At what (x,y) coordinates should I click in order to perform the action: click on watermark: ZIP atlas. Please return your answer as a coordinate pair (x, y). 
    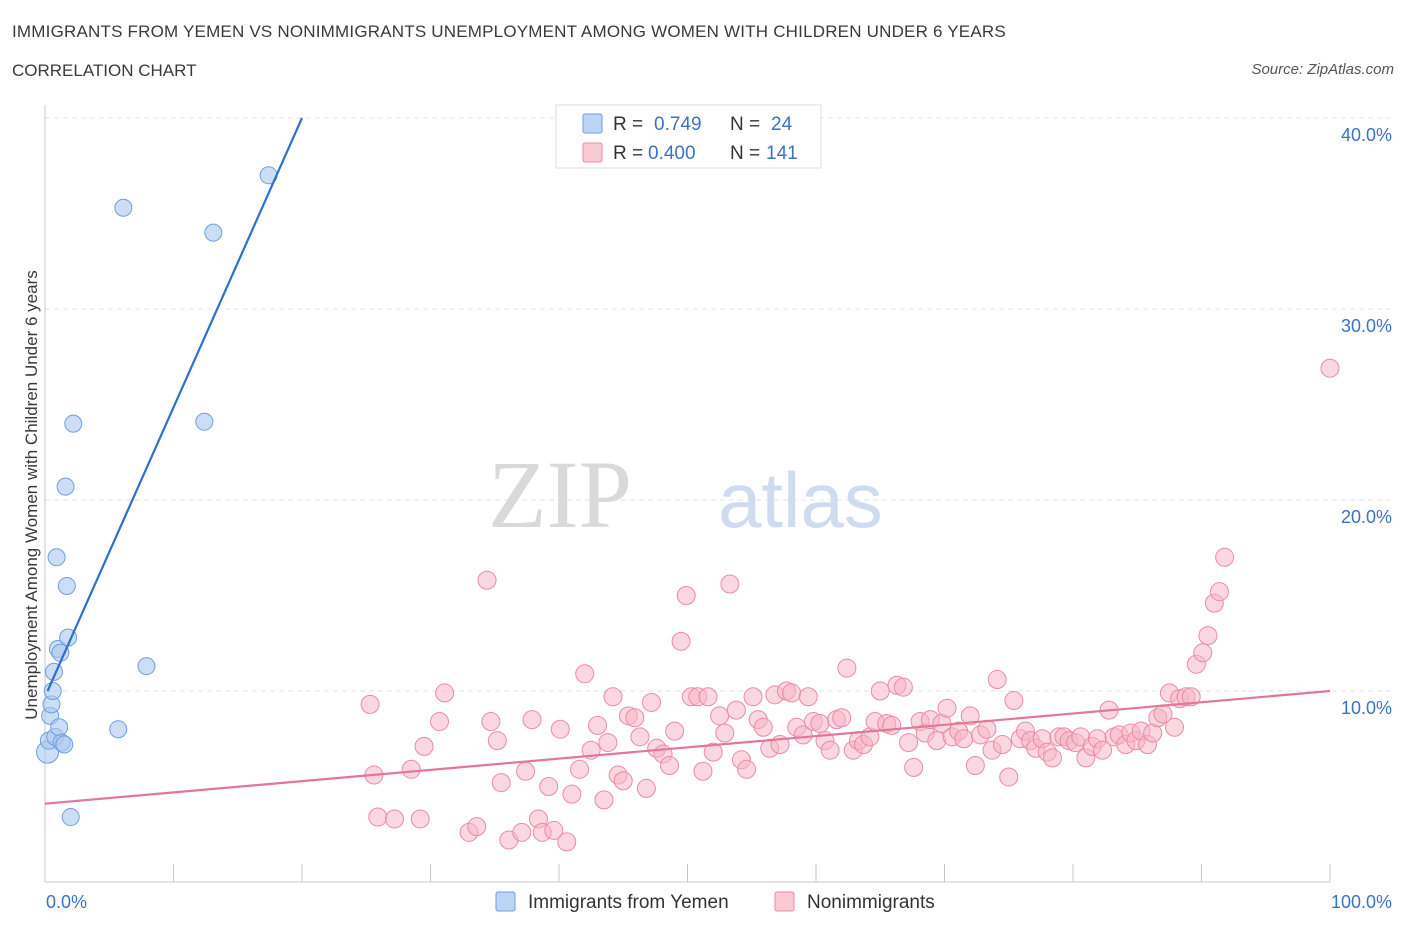
    Looking at the image, I should click on (685, 494).